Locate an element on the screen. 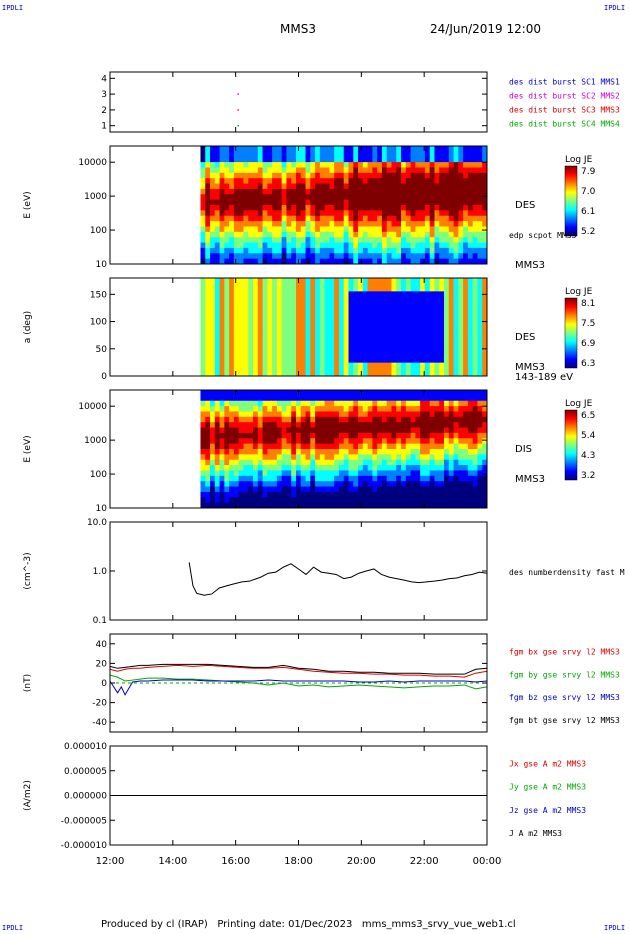  colorbar-des-pitch is located at coordinates (571, 333).